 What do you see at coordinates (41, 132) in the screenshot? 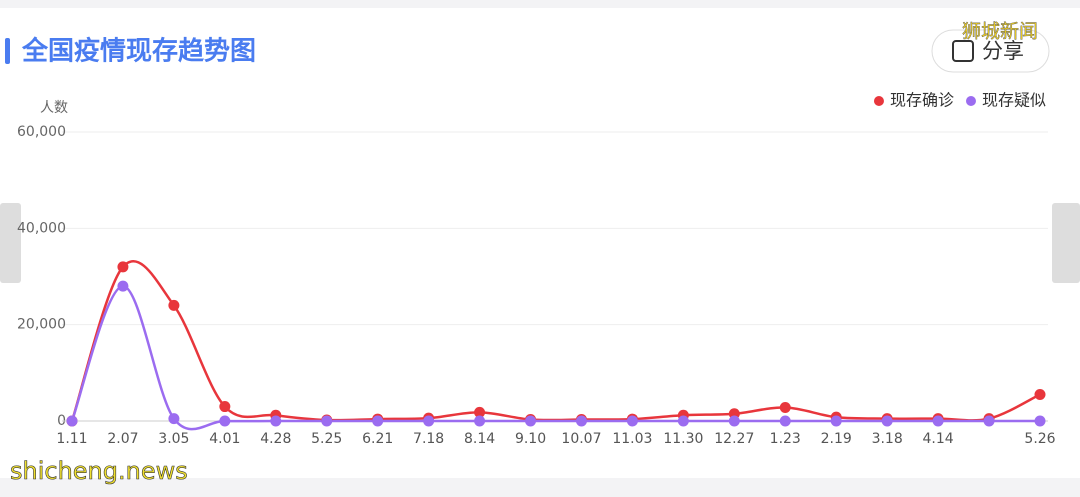
I see `y-tick-label: 60,000` at bounding box center [41, 132].